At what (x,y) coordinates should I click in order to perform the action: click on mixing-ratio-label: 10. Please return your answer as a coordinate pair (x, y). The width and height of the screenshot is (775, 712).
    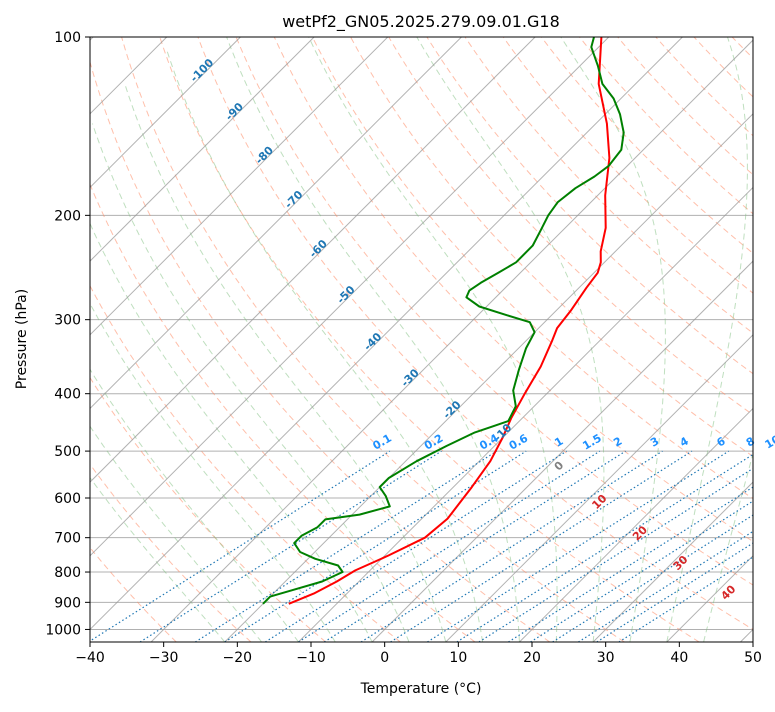
    Looking at the image, I should click on (769, 441).